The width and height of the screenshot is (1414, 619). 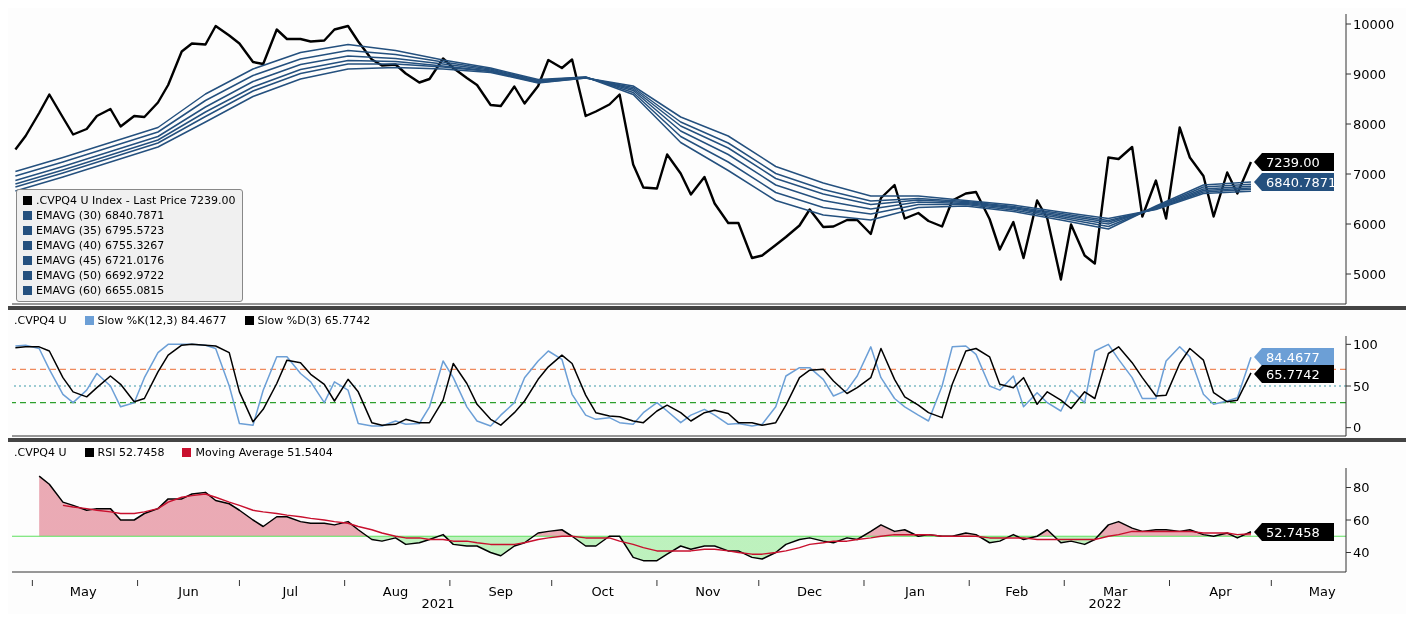 What do you see at coordinates (1115, 591) in the screenshot?
I see `x-tick-label: Mar` at bounding box center [1115, 591].